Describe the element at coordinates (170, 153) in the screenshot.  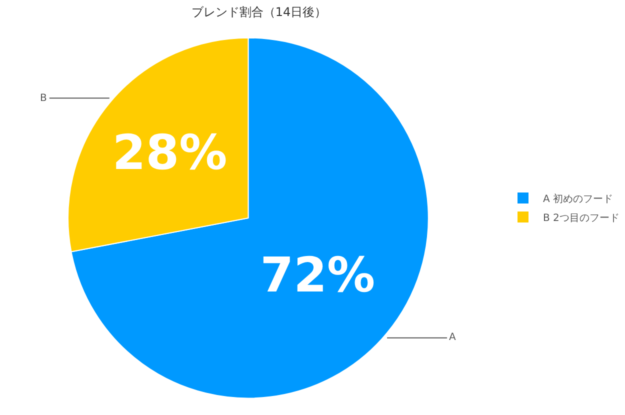
I see `data-label: 28%` at that location.